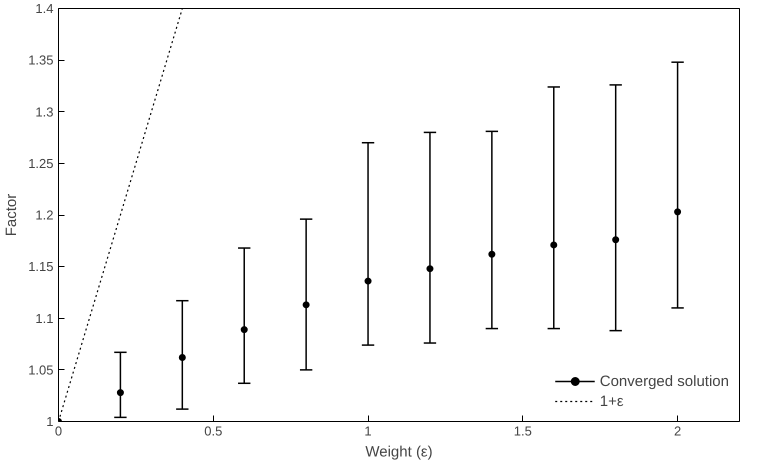 Image resolution: width=759 pixels, height=463 pixels. Describe the element at coordinates (612, 401) in the screenshot. I see `legend-label: 1+ε` at that location.